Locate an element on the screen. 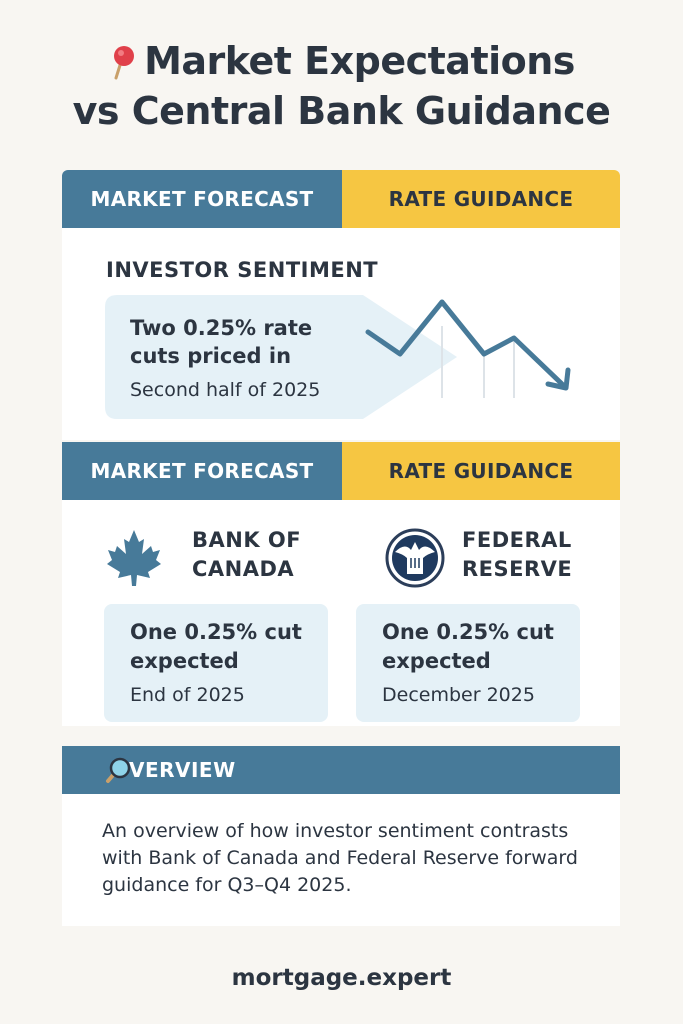 This screenshot has height=1024, width=683. overview-header-band: OVERVIEW is located at coordinates (341, 770).